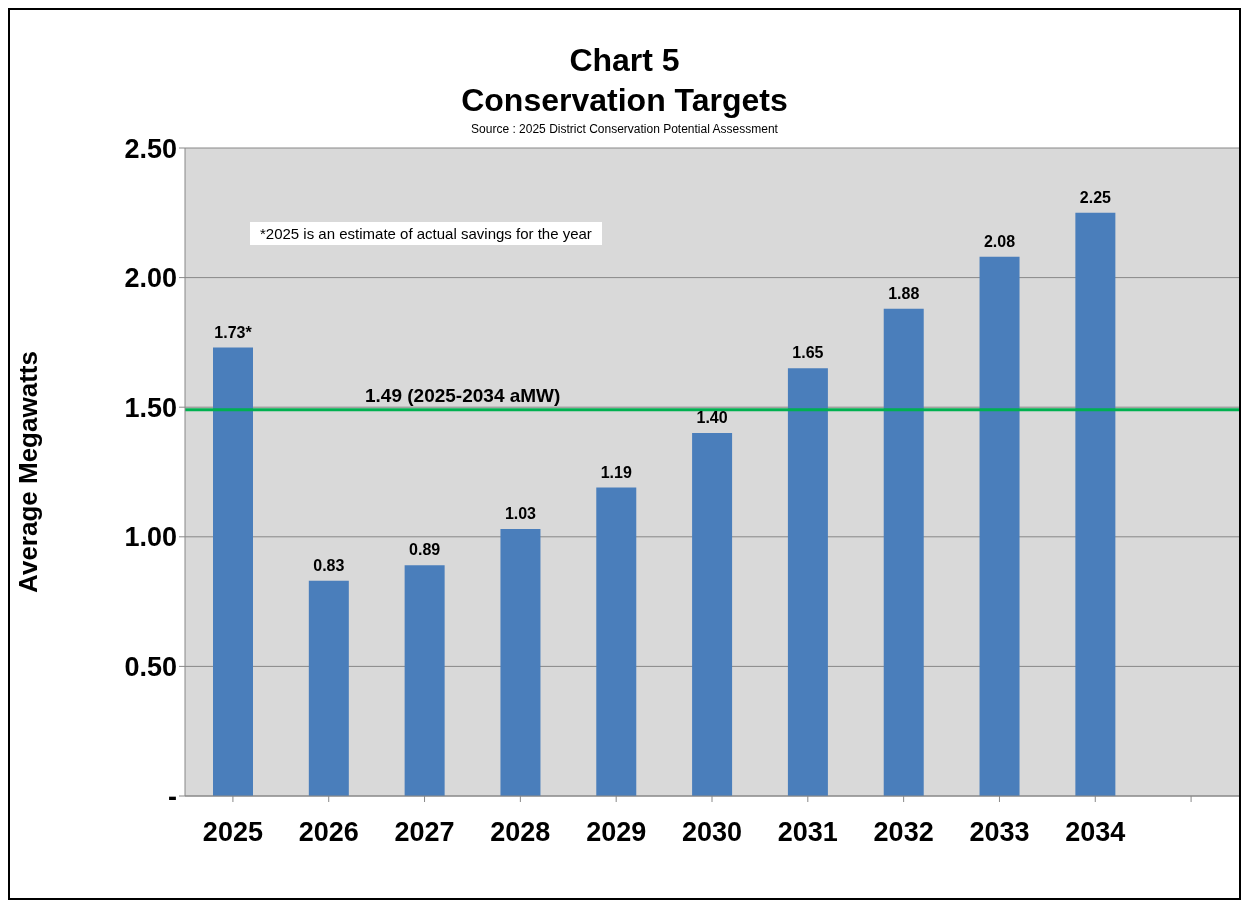 Image resolution: width=1249 pixels, height=909 pixels. What do you see at coordinates (616, 832) in the screenshot?
I see `x-tick-label: 2029` at bounding box center [616, 832].